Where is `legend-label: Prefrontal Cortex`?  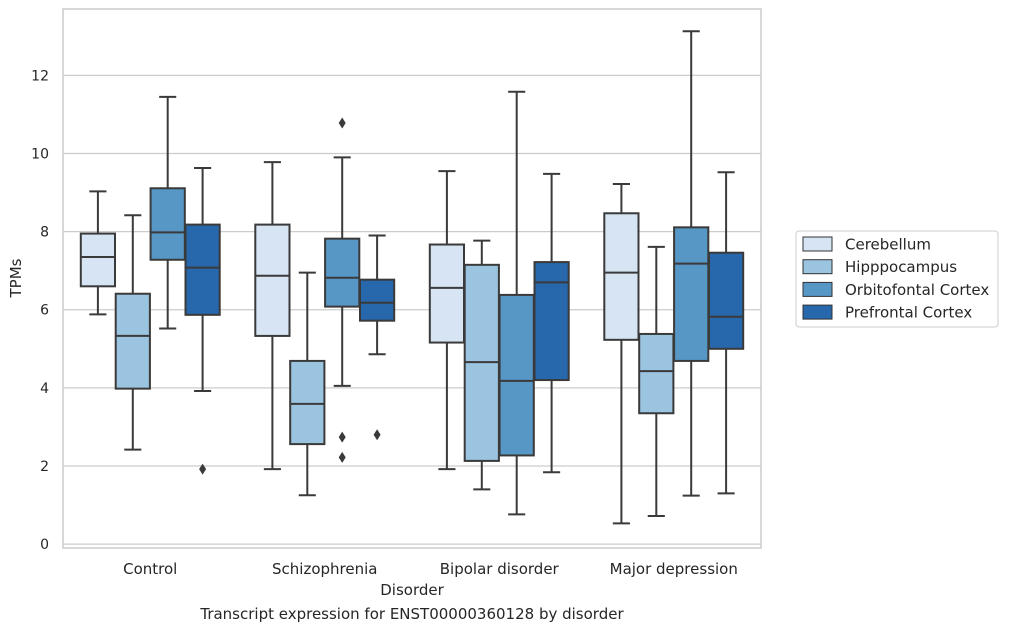 legend-label: Prefrontal Cortex is located at coordinates (908, 313).